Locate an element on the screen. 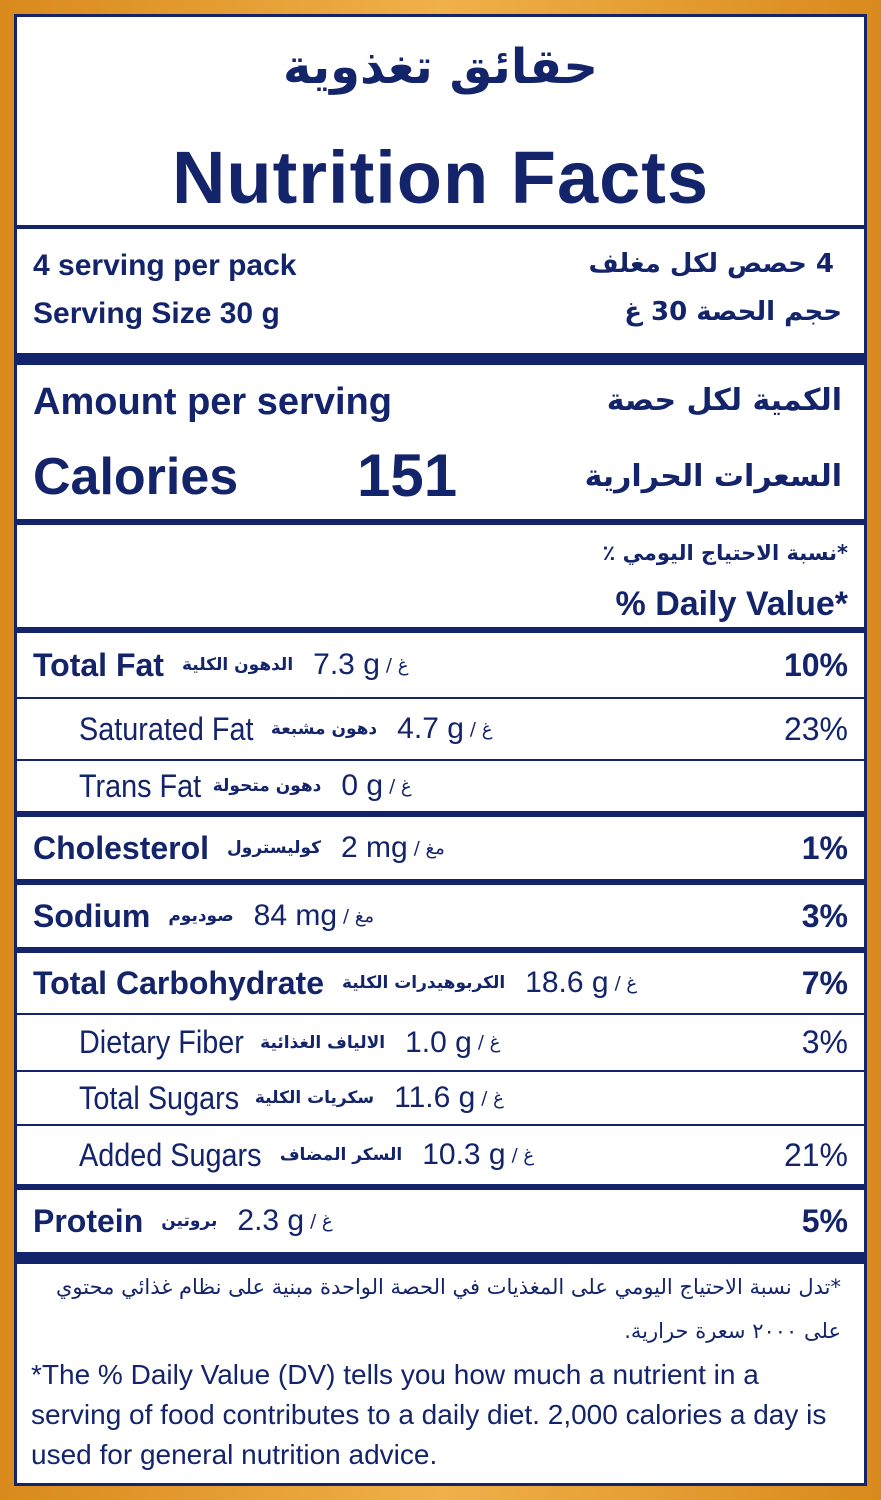  nutrient-row: Protein بروتين 2.3 g / غ 5% is located at coordinates (440, 1221).